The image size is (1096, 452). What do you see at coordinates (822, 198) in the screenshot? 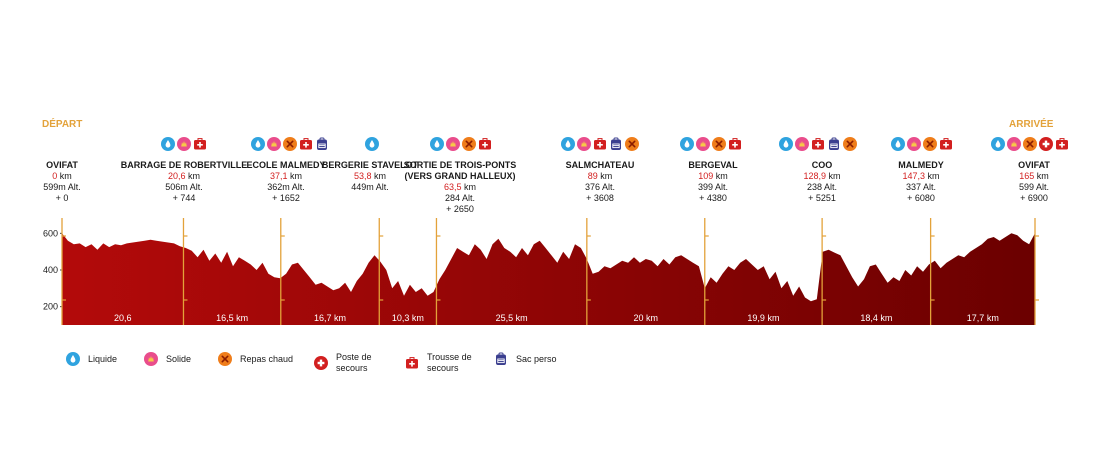
I see `station-elevation-gain: + 5251` at bounding box center [822, 198].